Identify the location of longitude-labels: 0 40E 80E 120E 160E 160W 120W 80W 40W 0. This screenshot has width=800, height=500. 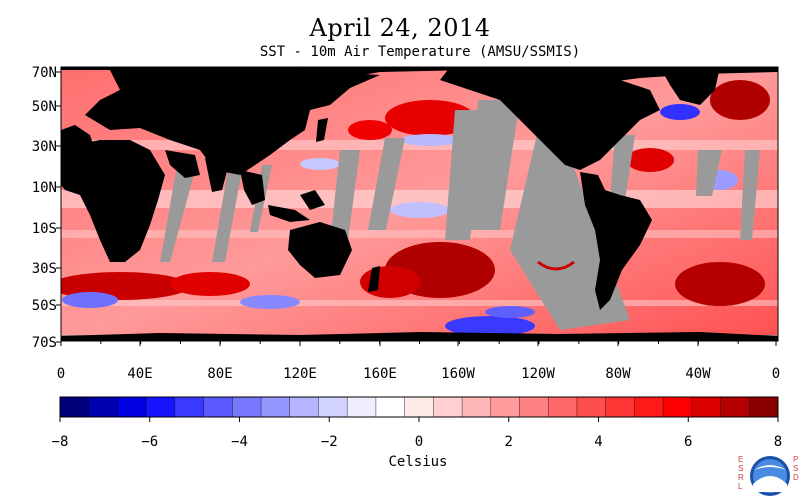
(418, 374).